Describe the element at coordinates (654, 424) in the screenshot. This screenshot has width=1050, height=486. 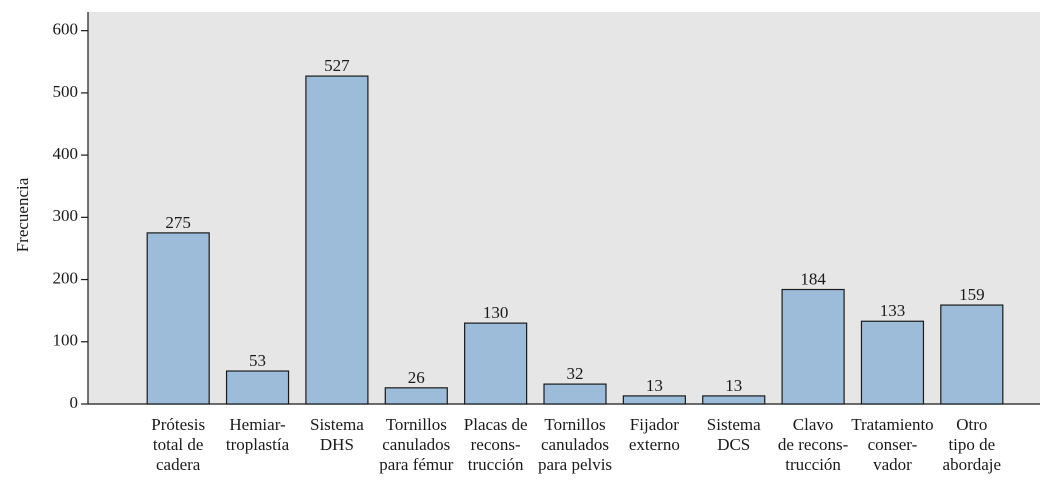
I see `x-tick-label-line: Fijador` at that location.